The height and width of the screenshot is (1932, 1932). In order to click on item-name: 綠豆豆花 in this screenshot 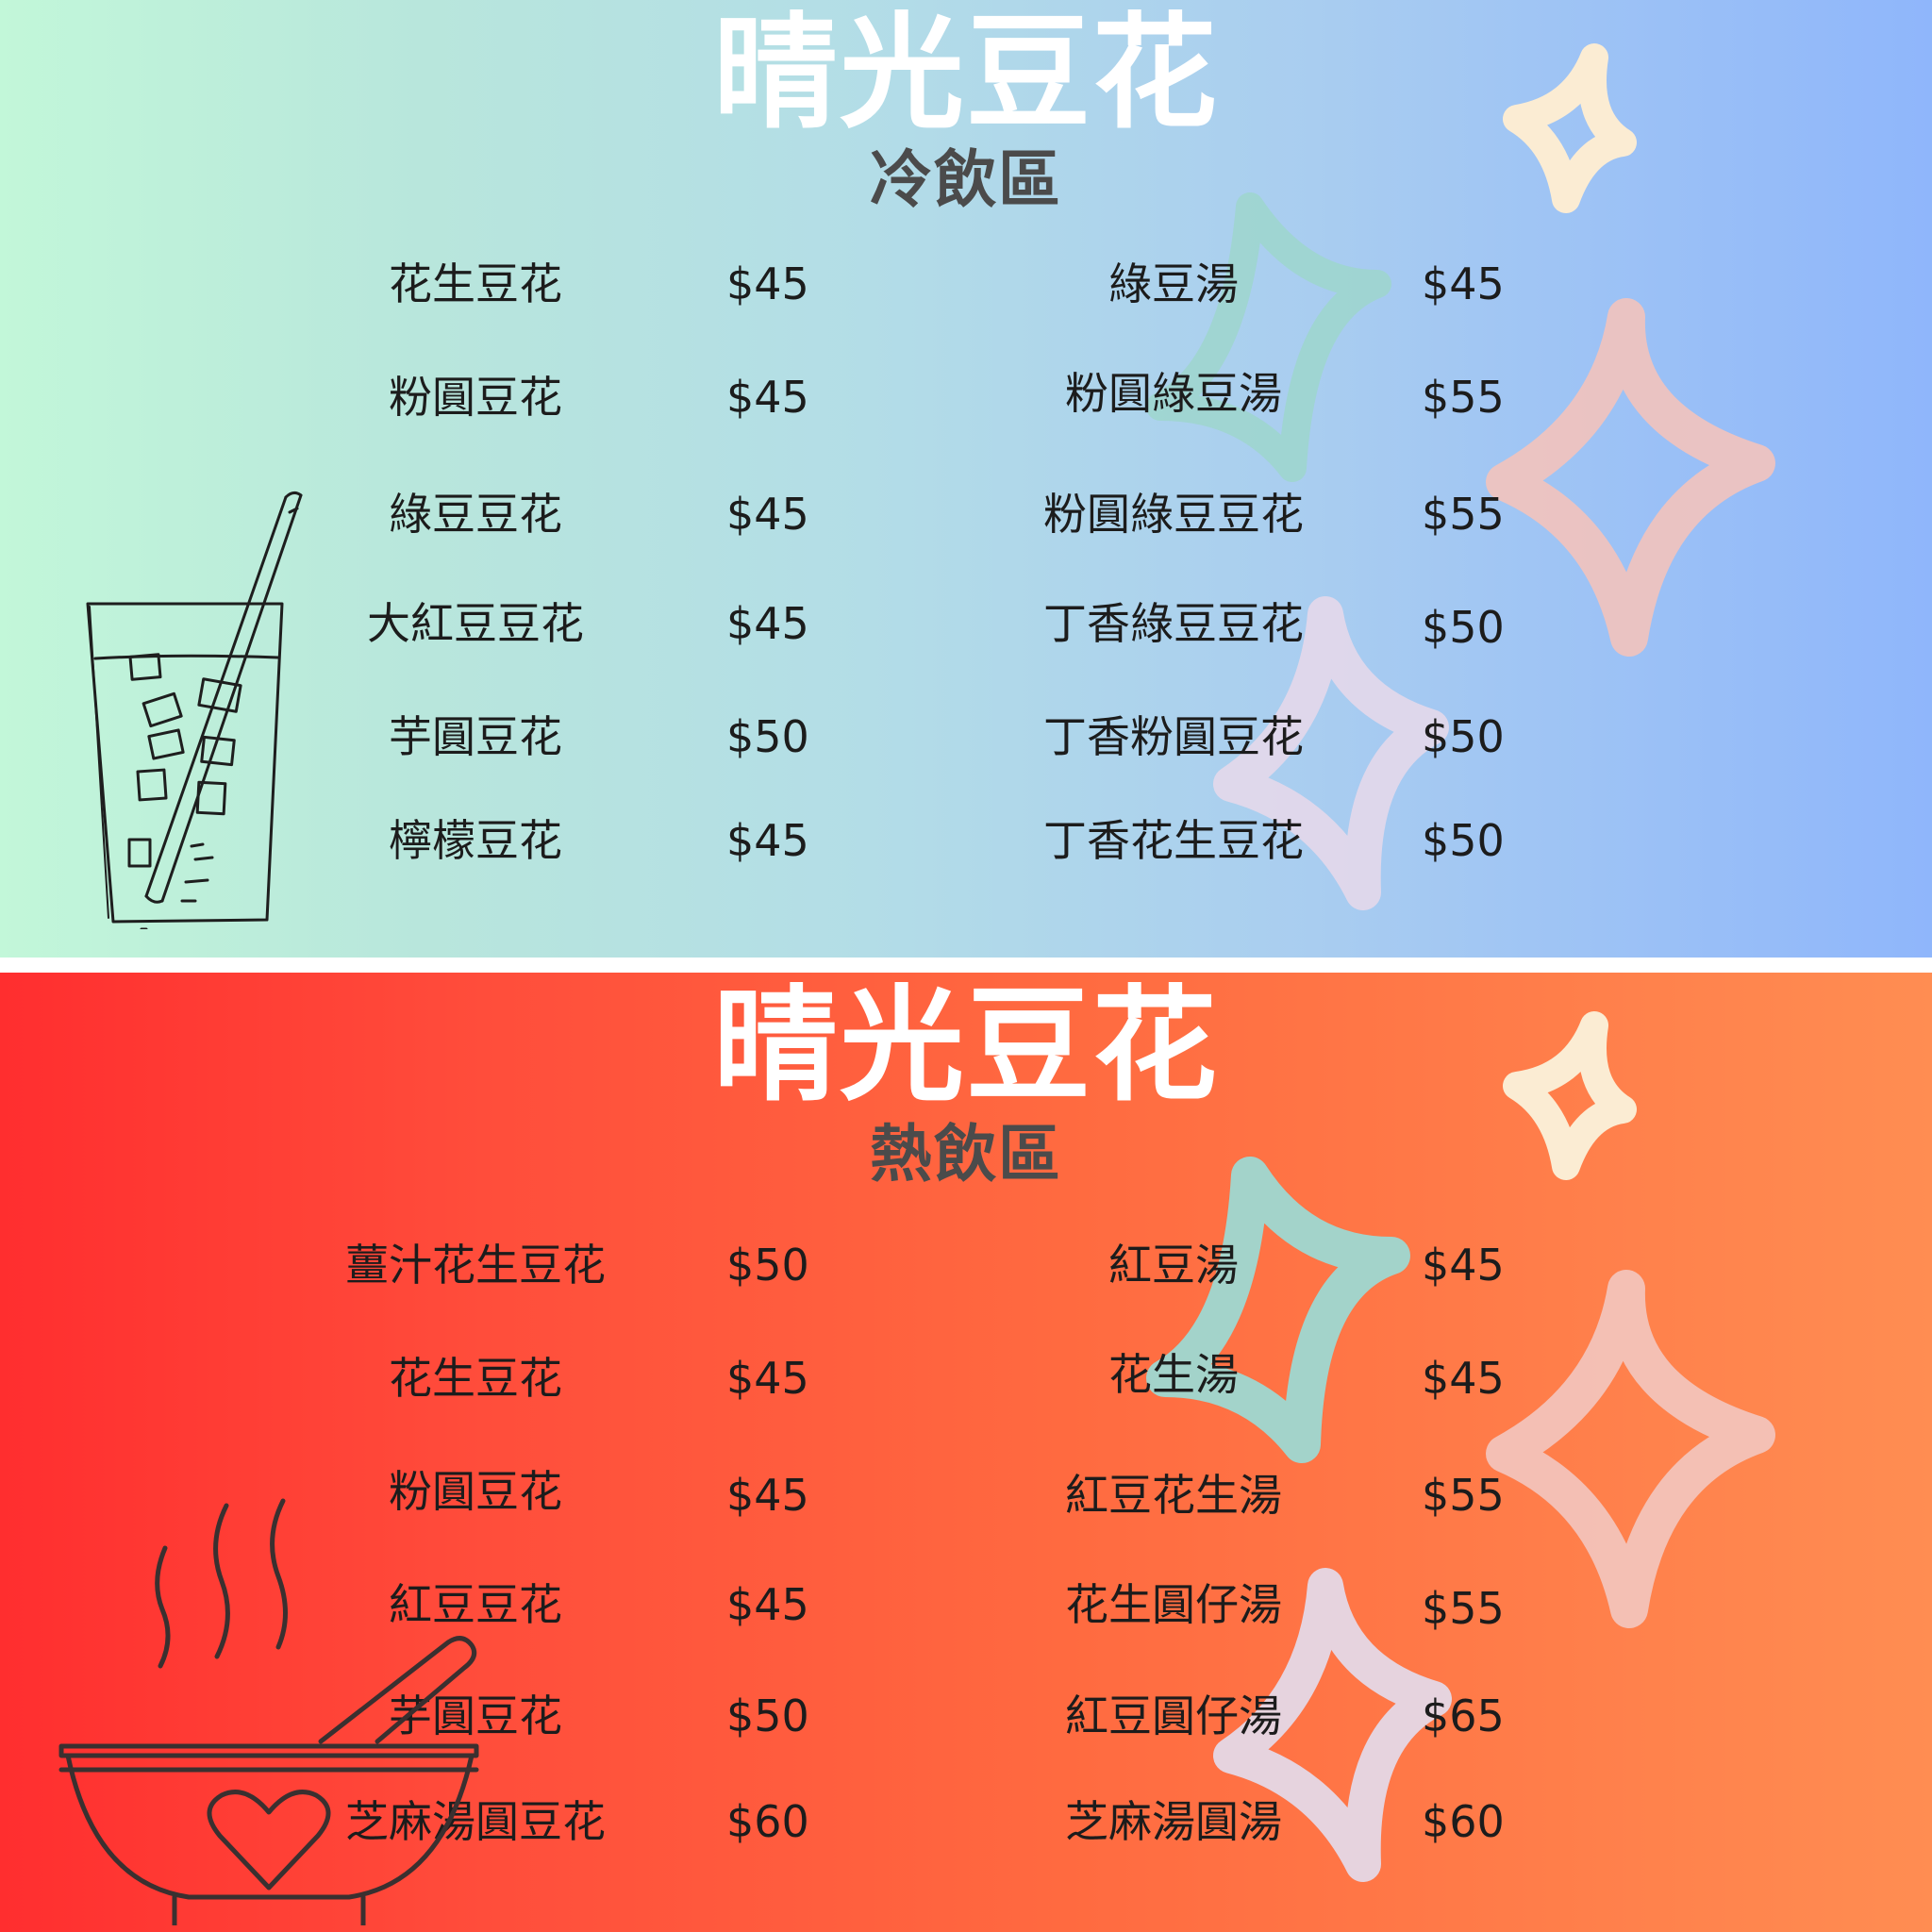, I will do `click(475, 514)`.